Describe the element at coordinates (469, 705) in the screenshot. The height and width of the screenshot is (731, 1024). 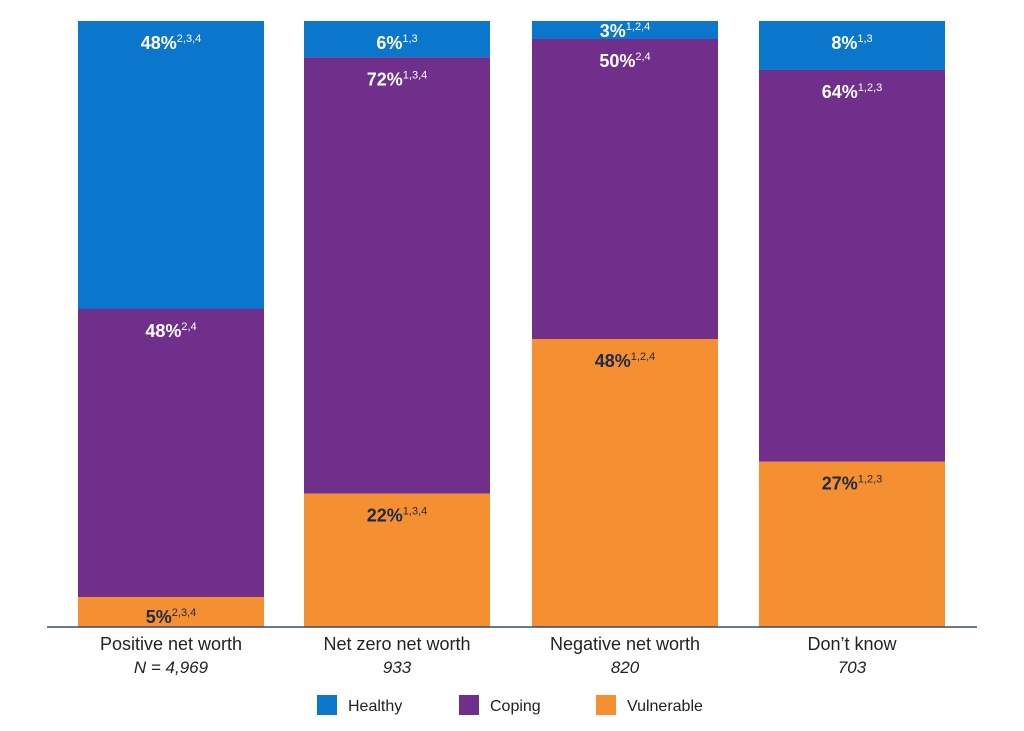
I see `legend-swatch-coping` at that location.